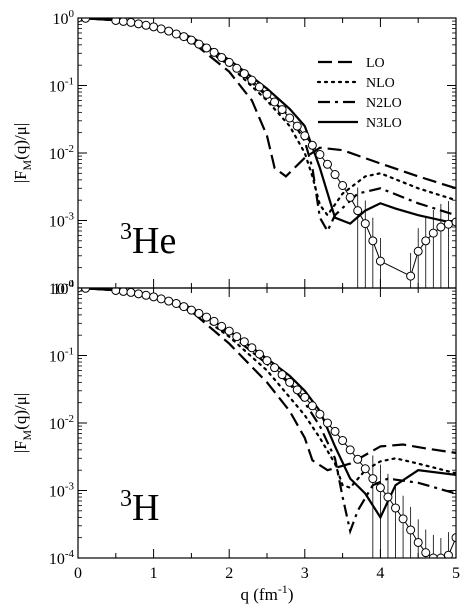 This screenshot has width=464, height=611. What do you see at coordinates (78, 573) in the screenshot?
I see `x-tick-label: 0` at bounding box center [78, 573].